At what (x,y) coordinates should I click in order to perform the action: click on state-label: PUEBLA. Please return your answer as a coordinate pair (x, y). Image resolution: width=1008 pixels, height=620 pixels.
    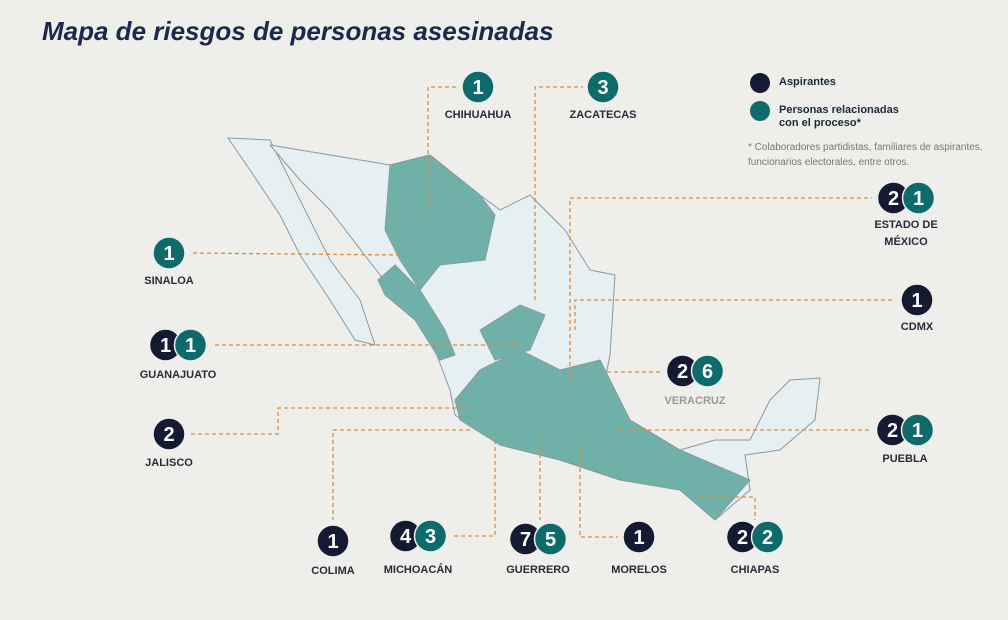
    Looking at the image, I should click on (905, 459).